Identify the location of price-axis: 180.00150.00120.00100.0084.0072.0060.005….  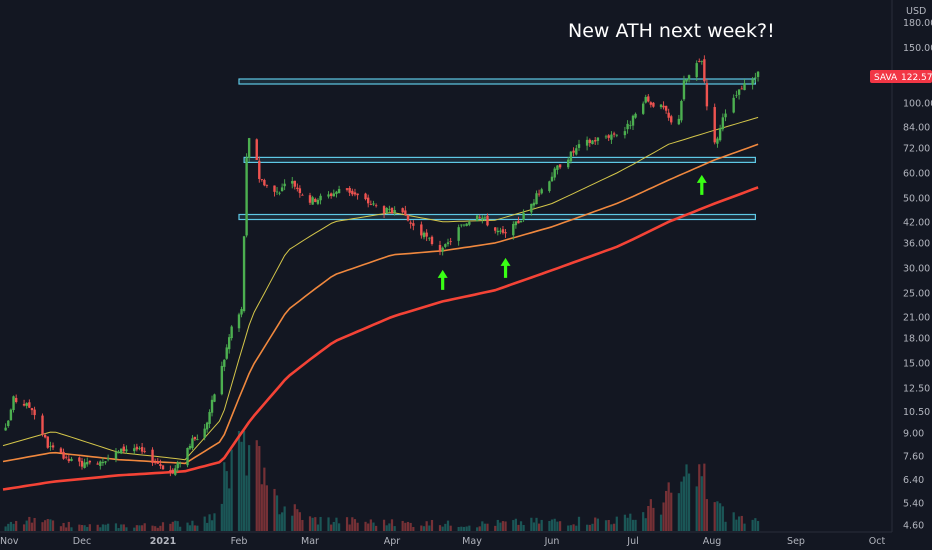
(917, 274).